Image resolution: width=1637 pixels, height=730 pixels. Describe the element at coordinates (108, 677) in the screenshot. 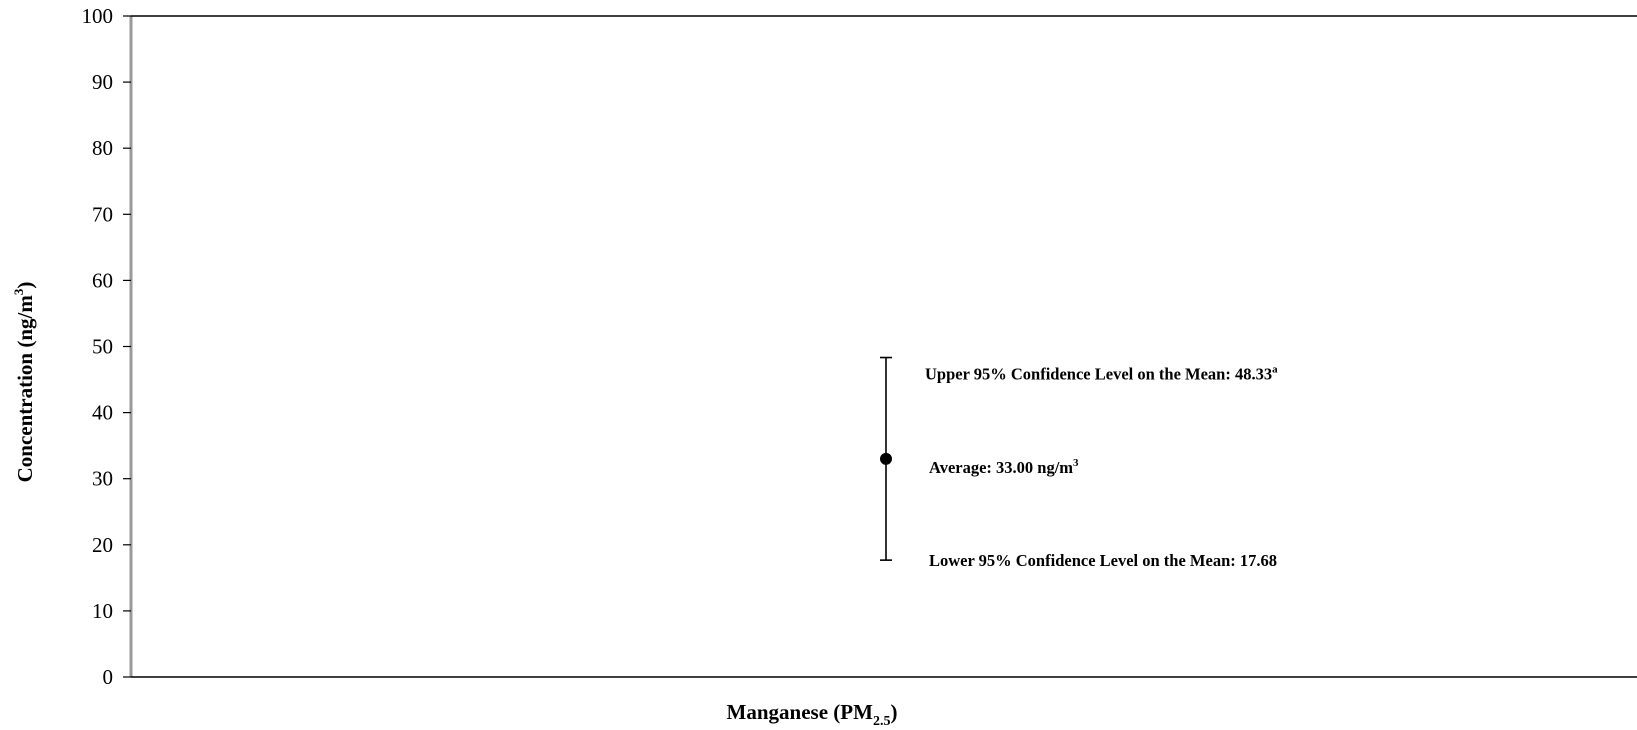

I see `y-tick-label: 0` at that location.